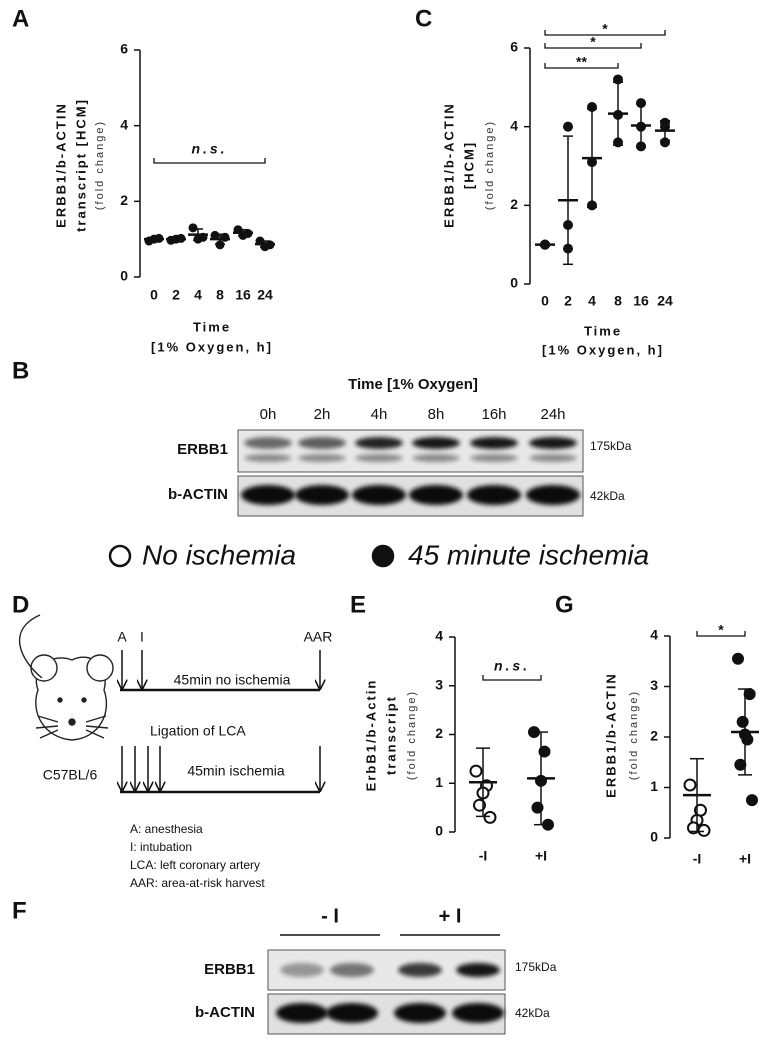 The image size is (776, 1042). Describe the element at coordinates (198, 731) in the screenshot. I see `ligation-label: Ligation of LCA` at that location.